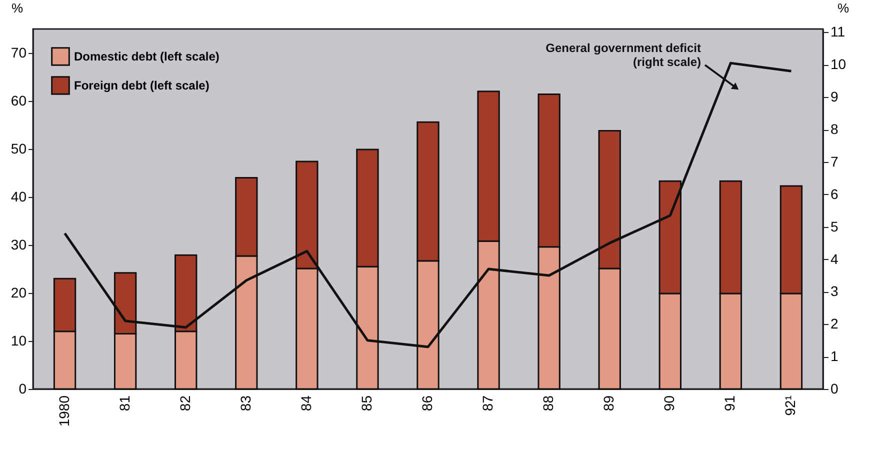  What do you see at coordinates (844, 8) in the screenshot?
I see `y2-axis-title: %` at bounding box center [844, 8].